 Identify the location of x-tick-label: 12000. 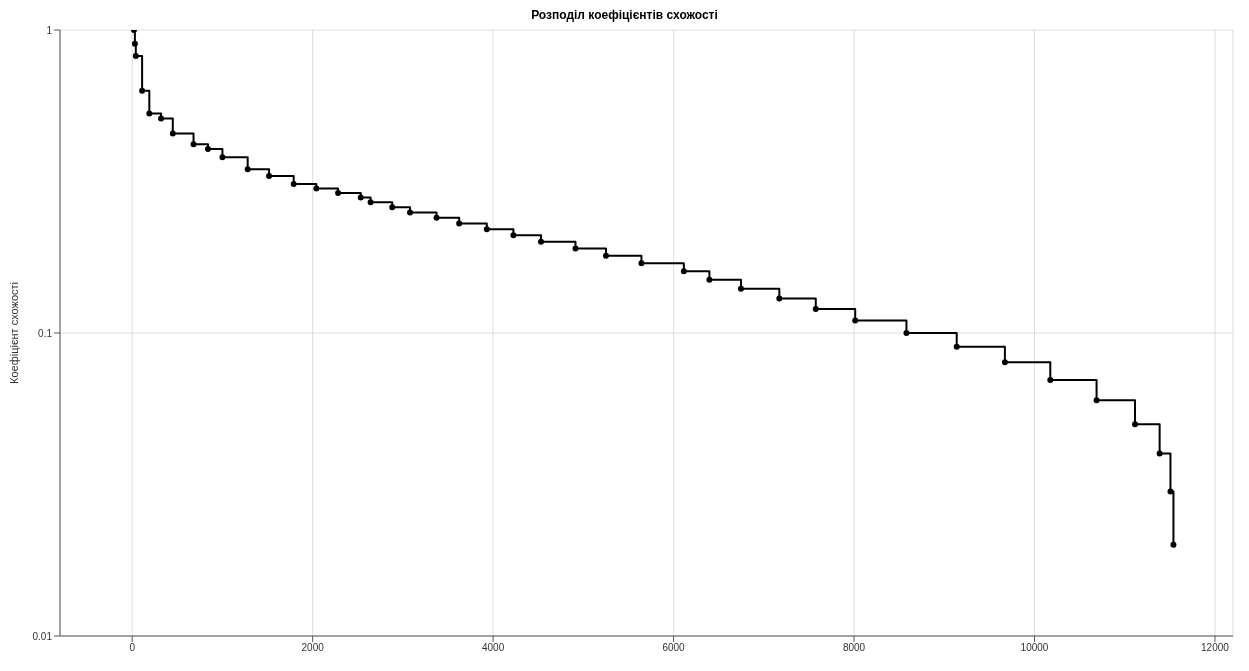
(1215, 648).